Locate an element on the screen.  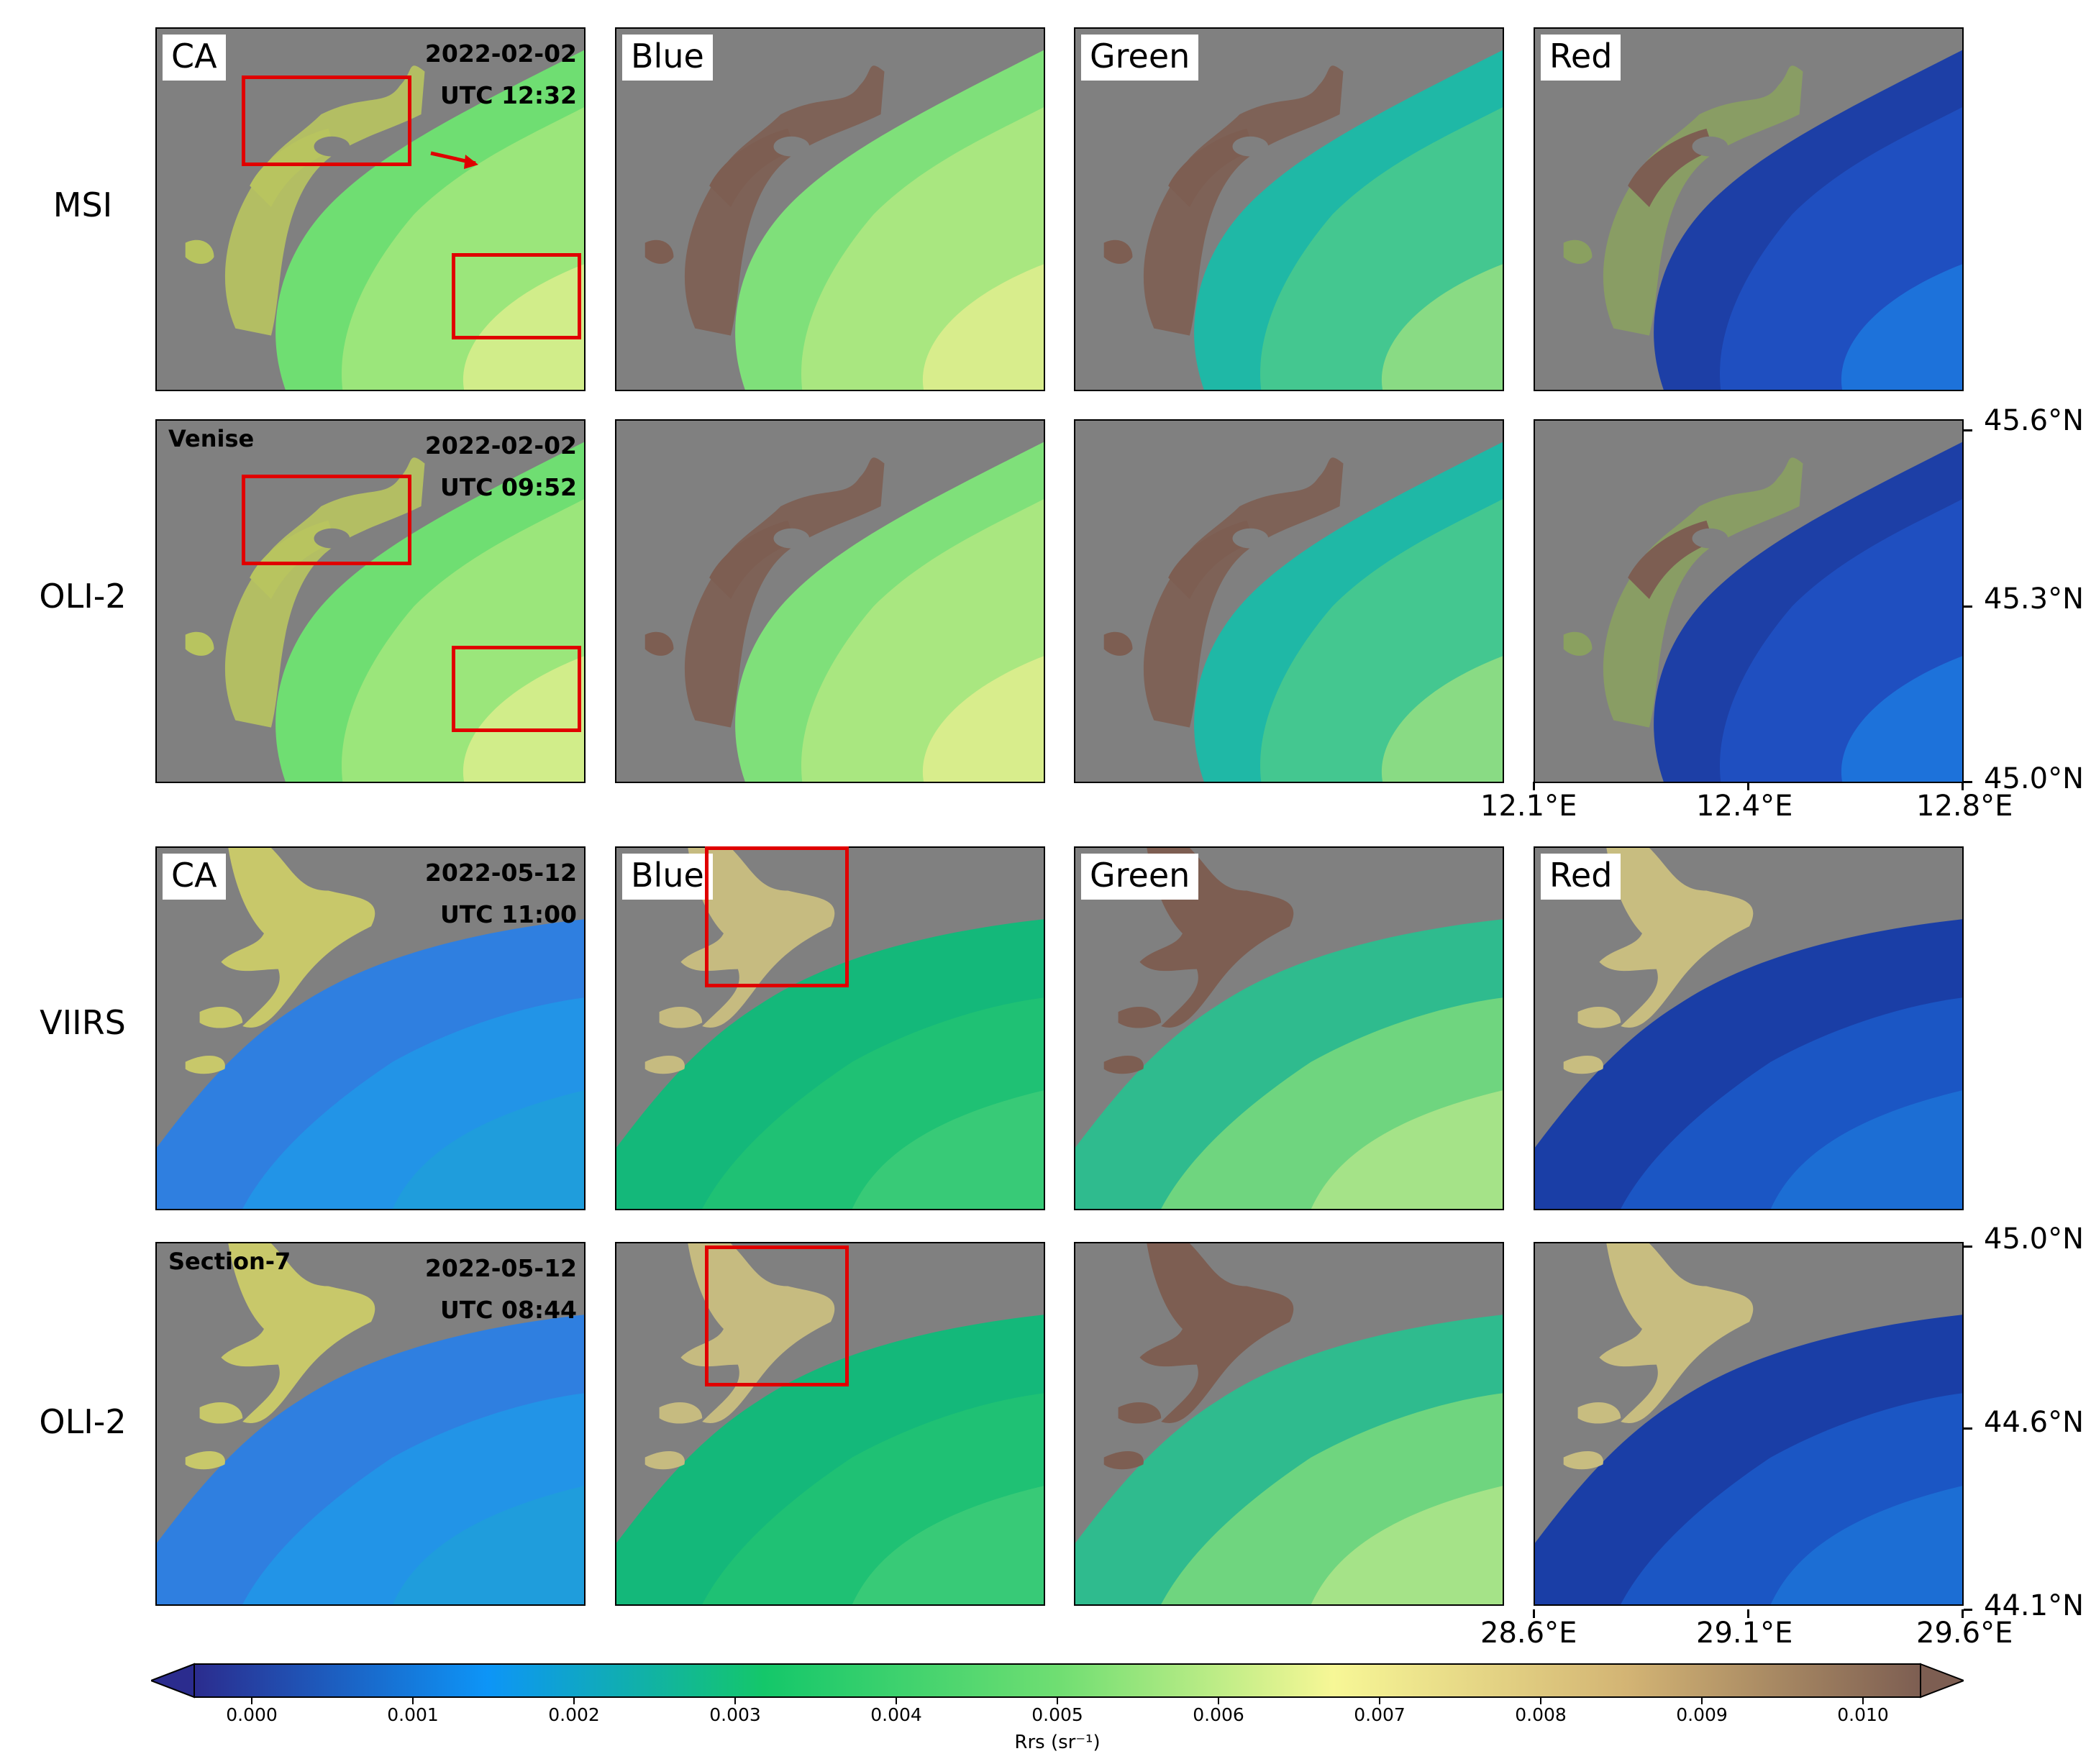
lon-tick-venice-right: 12.8°E is located at coordinates (1964, 806).